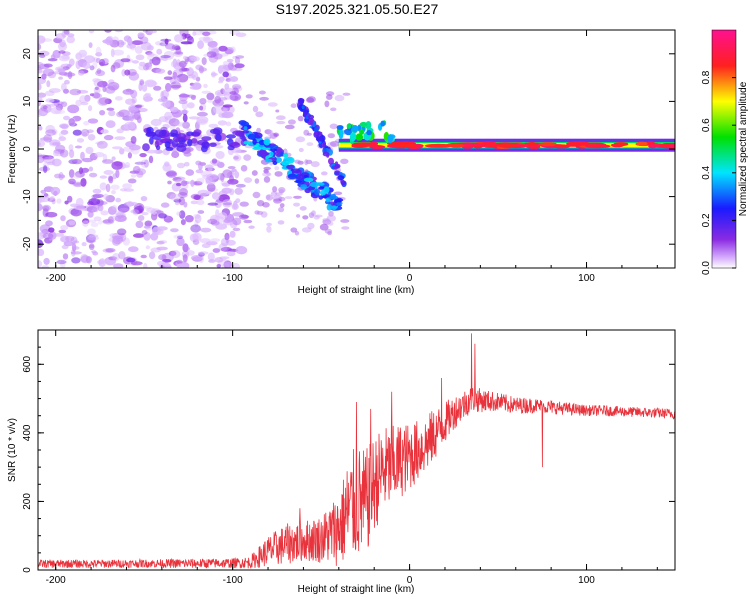 This screenshot has width=750, height=600. I want to click on chart-title: S197.2025.321.05.50.E27, so click(357, 9).